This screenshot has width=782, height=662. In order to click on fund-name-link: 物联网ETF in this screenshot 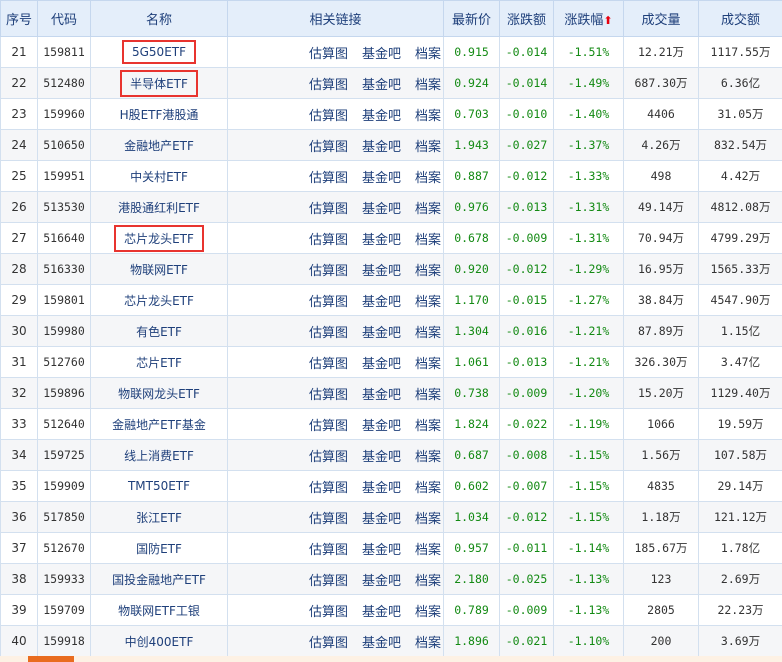, I will do `click(159, 269)`.